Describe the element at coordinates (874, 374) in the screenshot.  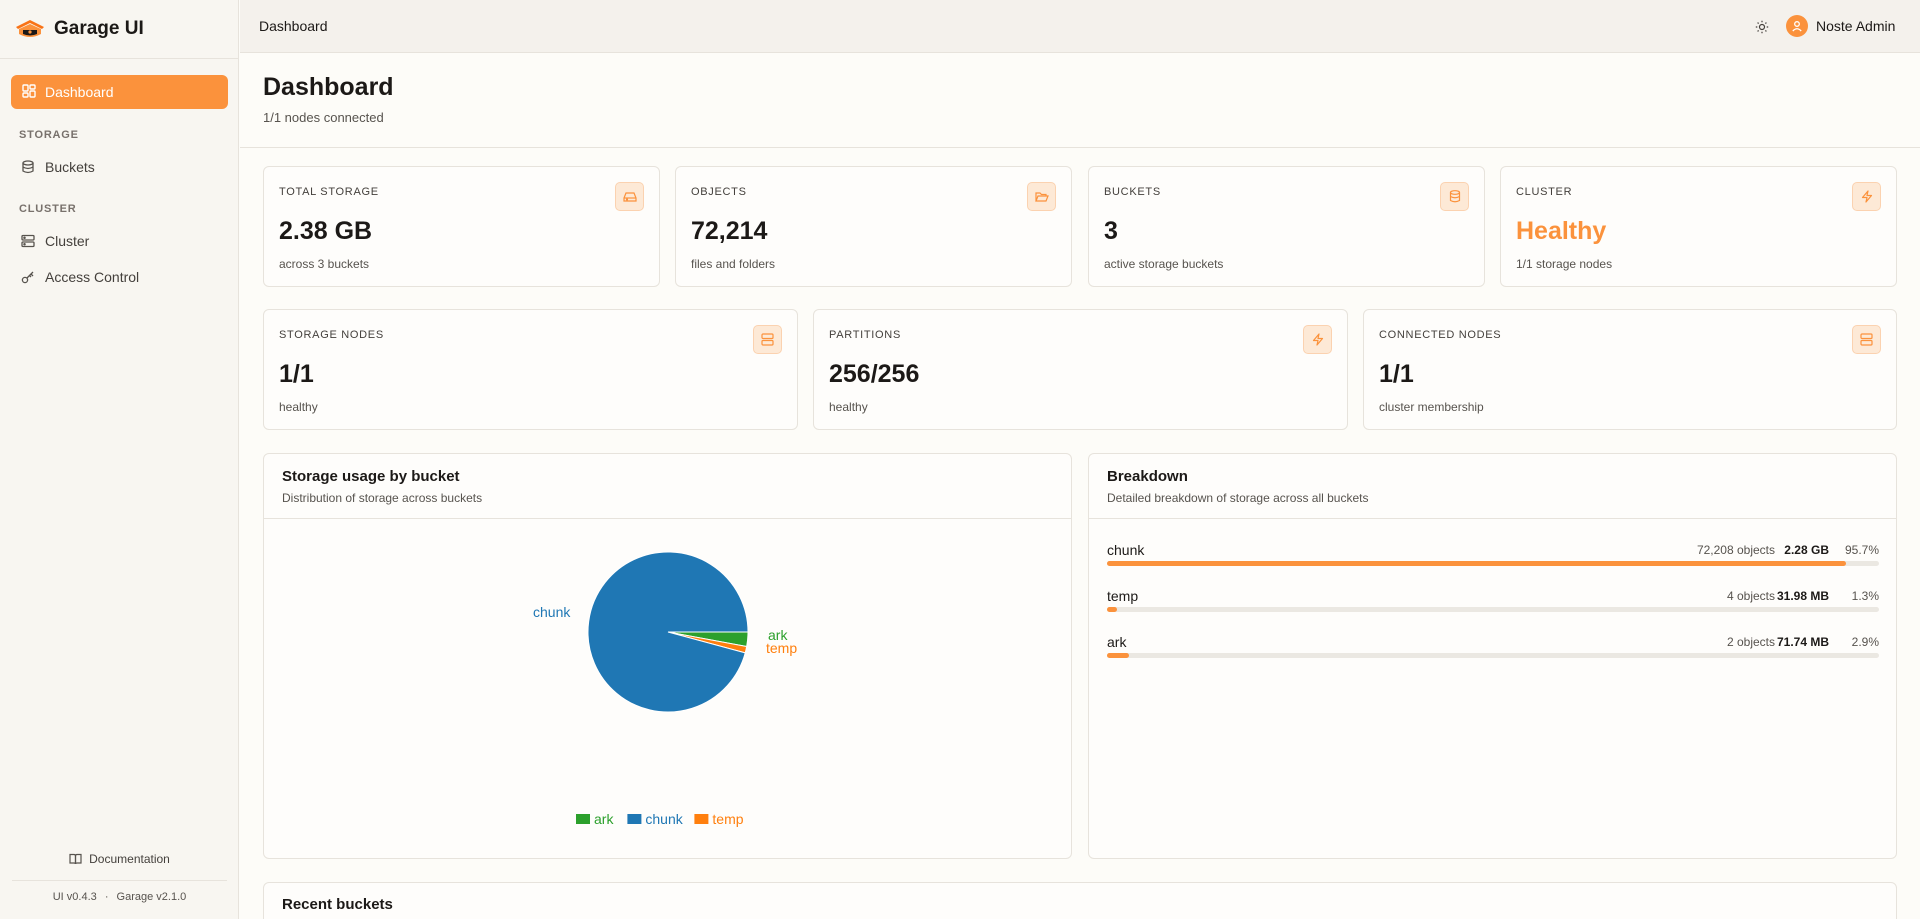
I see `stat-value: 256/256` at that location.